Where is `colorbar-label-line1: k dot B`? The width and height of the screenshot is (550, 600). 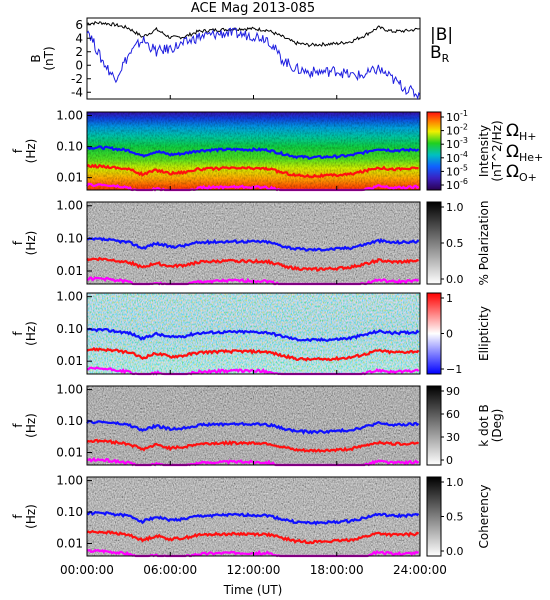
colorbar-label-line1: k dot B is located at coordinates (484, 425).